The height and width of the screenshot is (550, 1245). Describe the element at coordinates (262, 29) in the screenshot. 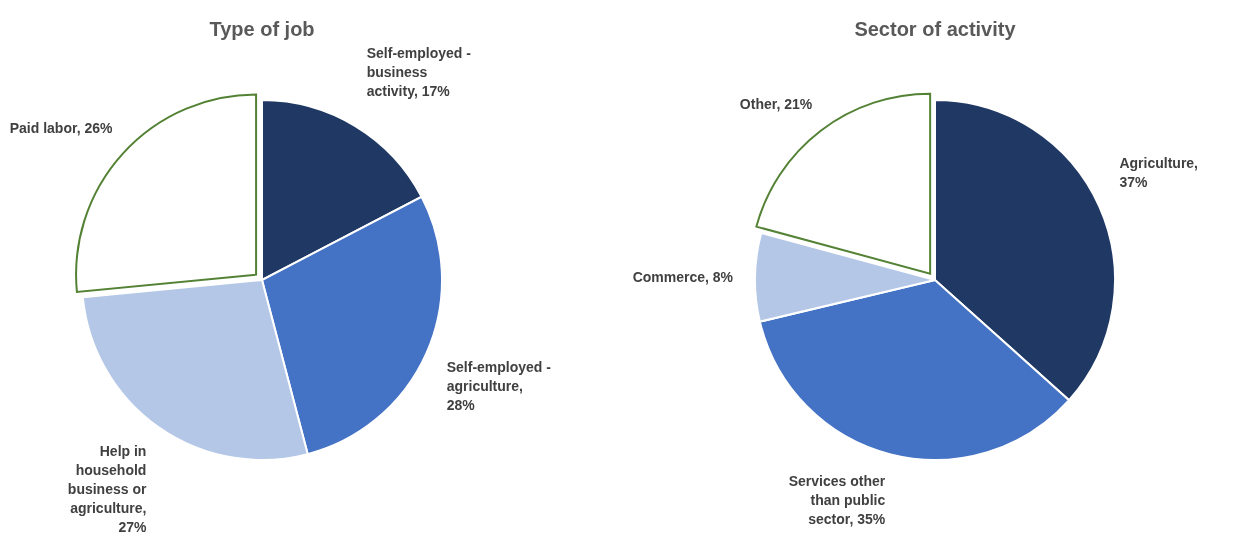

I see `chart-title: Type of job` at that location.